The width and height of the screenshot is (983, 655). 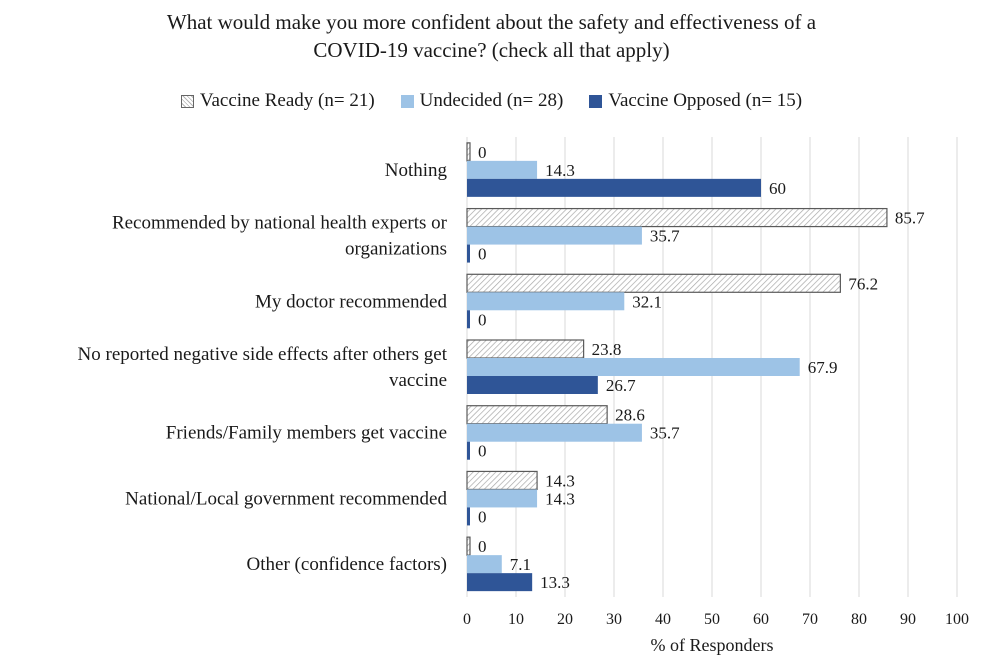 What do you see at coordinates (468, 152) in the screenshot?
I see `bar-vaccine-ready-nothing` at bounding box center [468, 152].